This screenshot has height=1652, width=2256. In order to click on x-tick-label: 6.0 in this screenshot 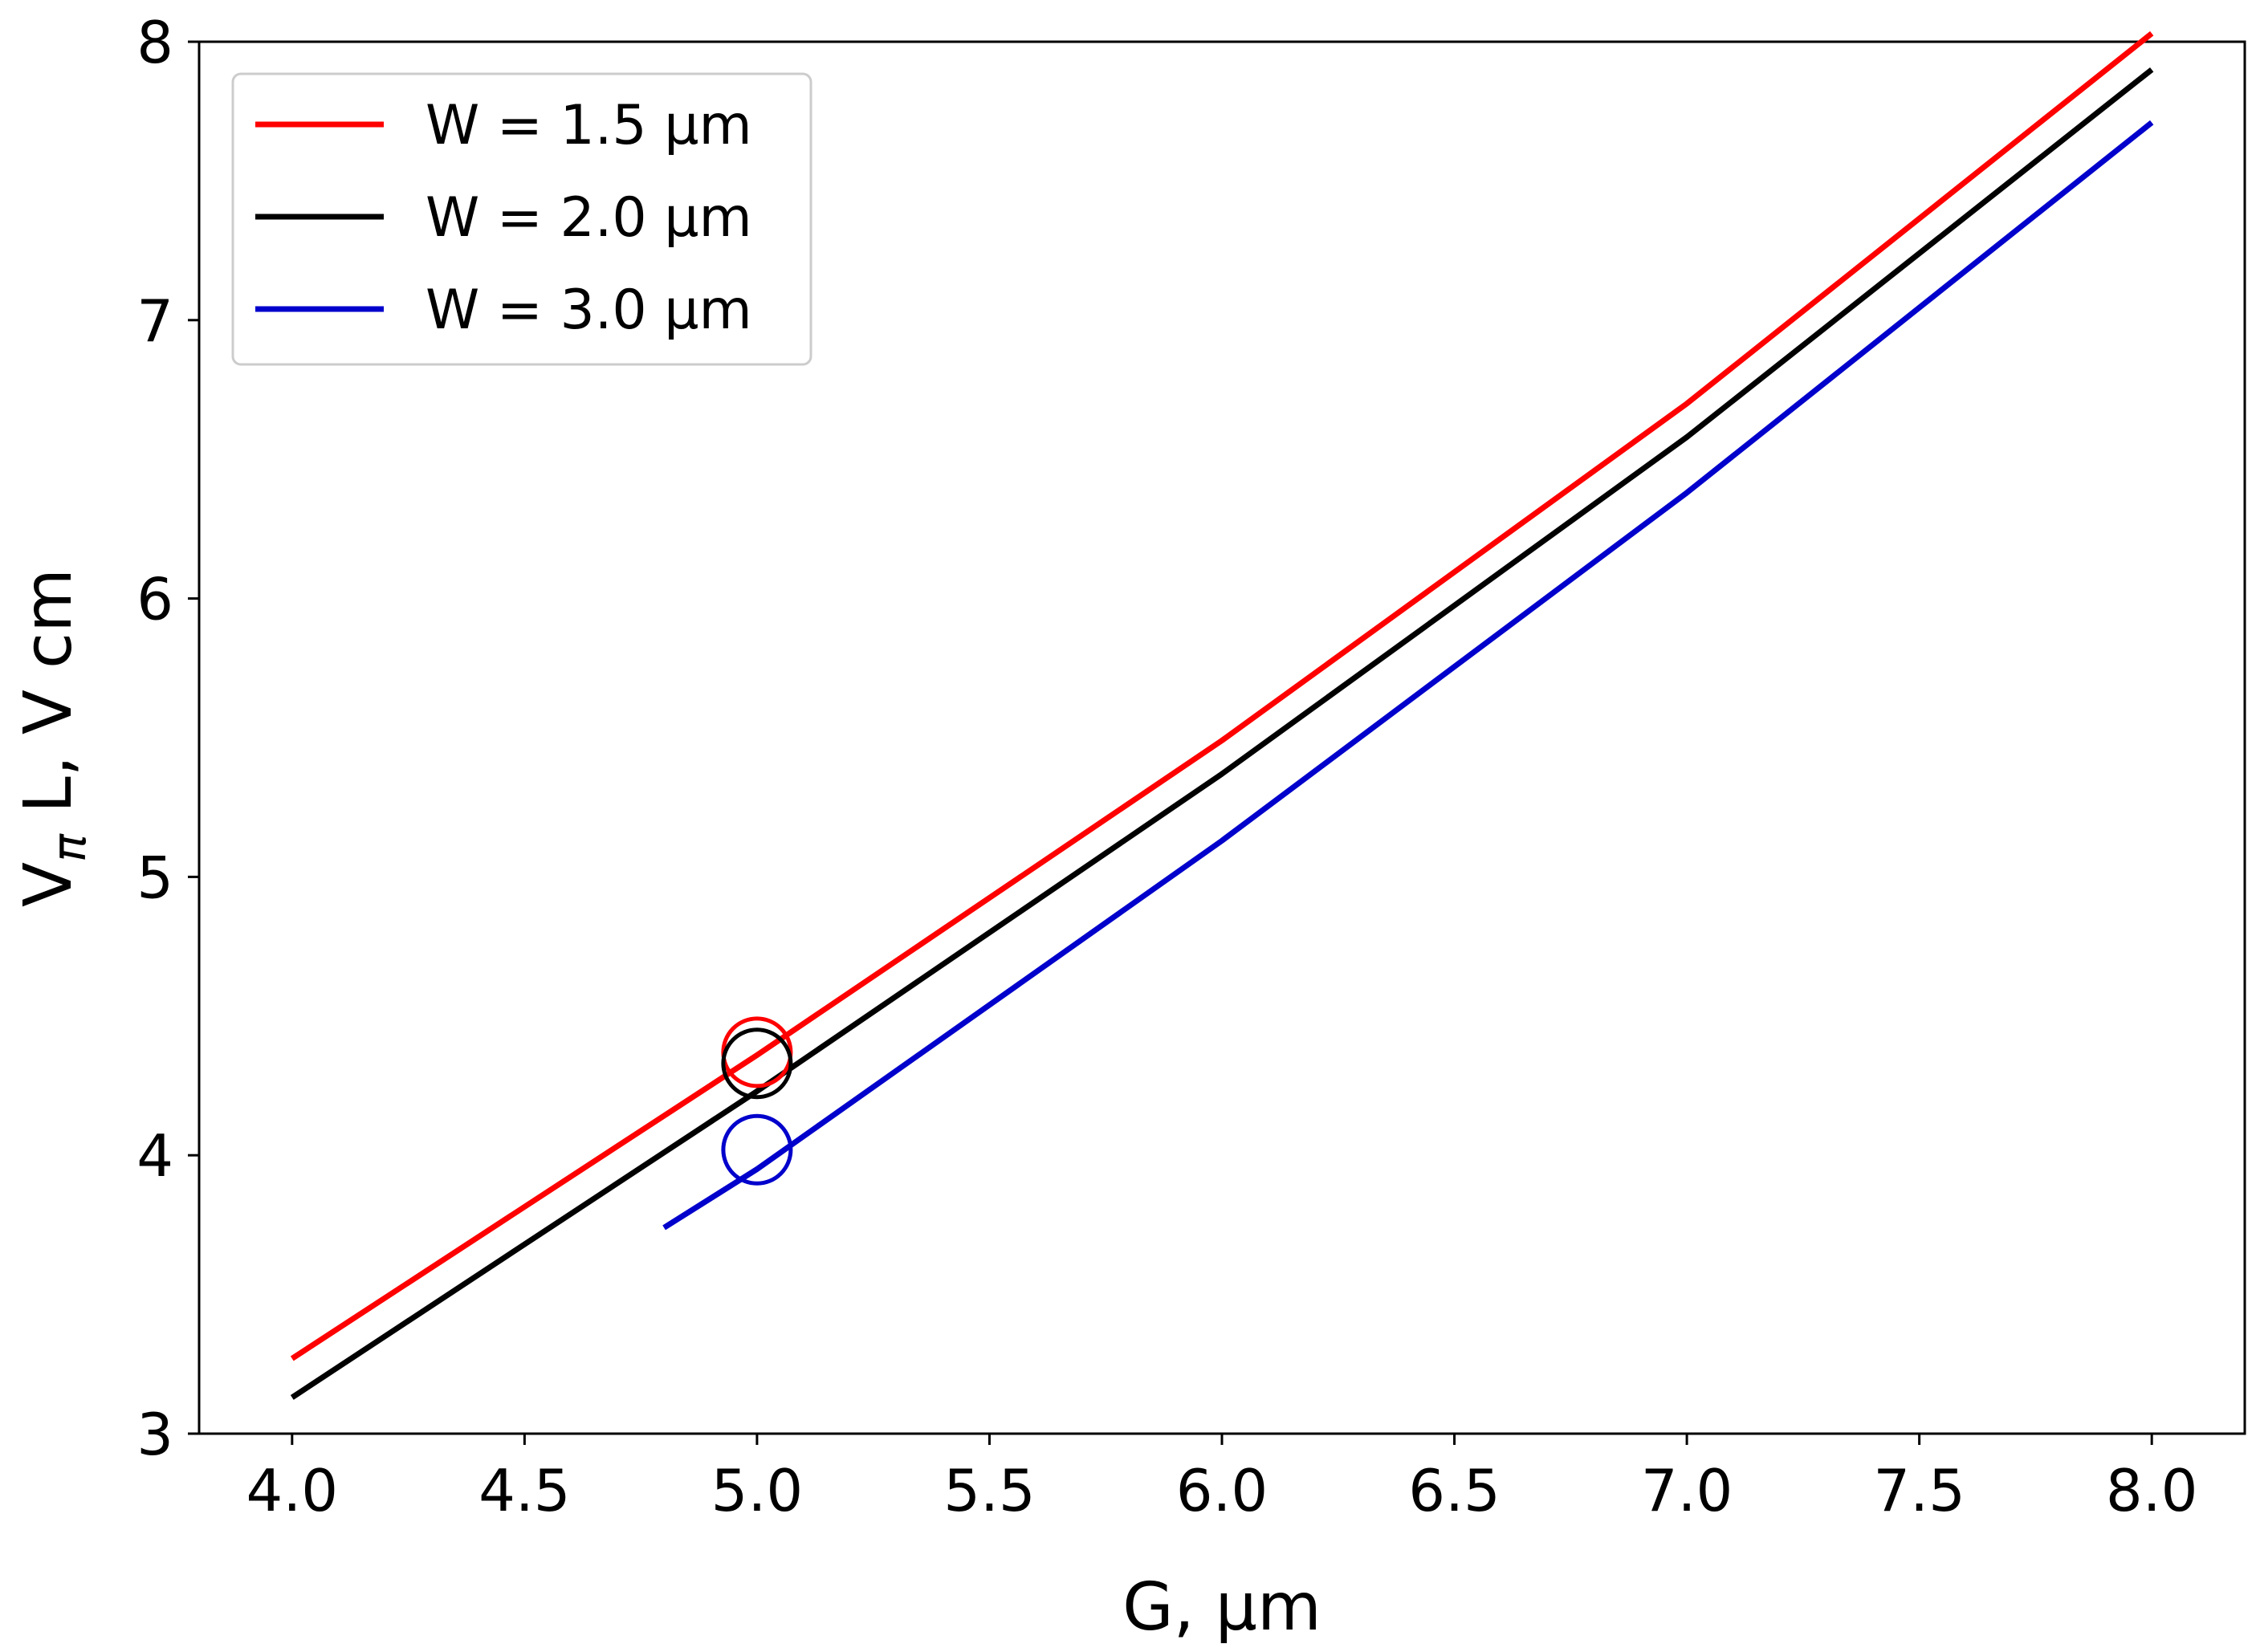, I will do `click(1222, 1490)`.